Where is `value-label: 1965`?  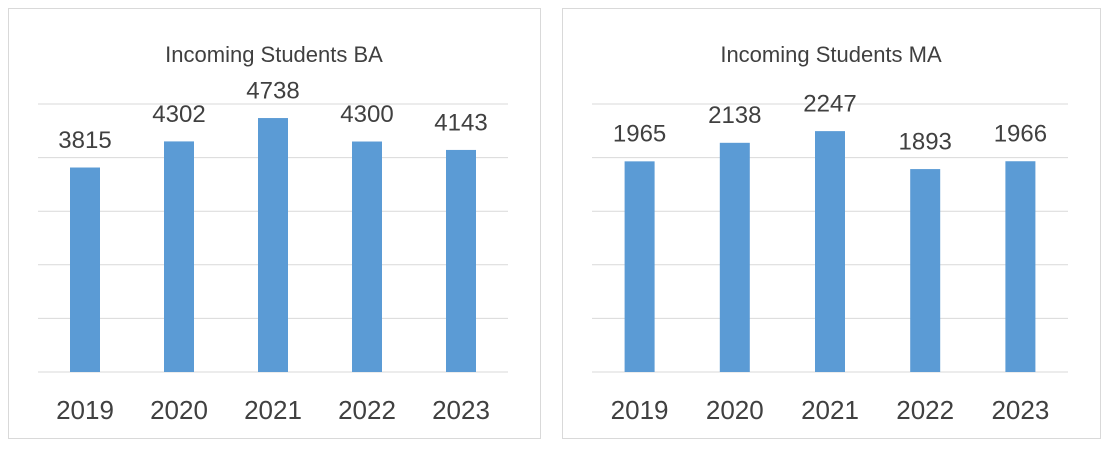
value-label: 1965 is located at coordinates (639, 134).